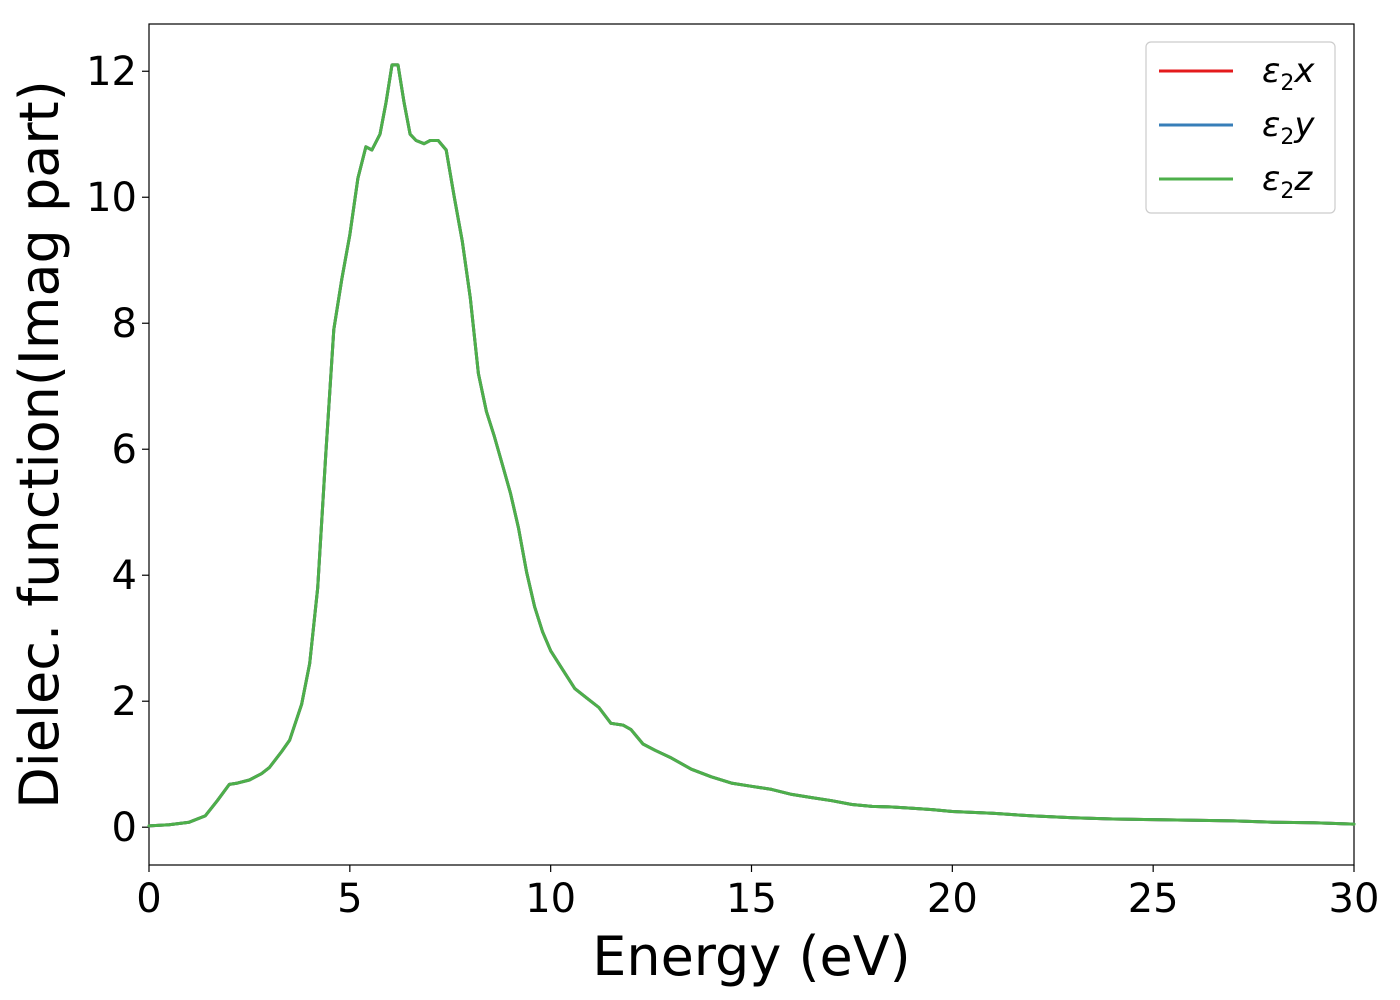 This screenshot has height=1000, width=1400. Describe the element at coordinates (1288, 127) in the screenshot. I see `legend-label-y: ε2y` at that location.